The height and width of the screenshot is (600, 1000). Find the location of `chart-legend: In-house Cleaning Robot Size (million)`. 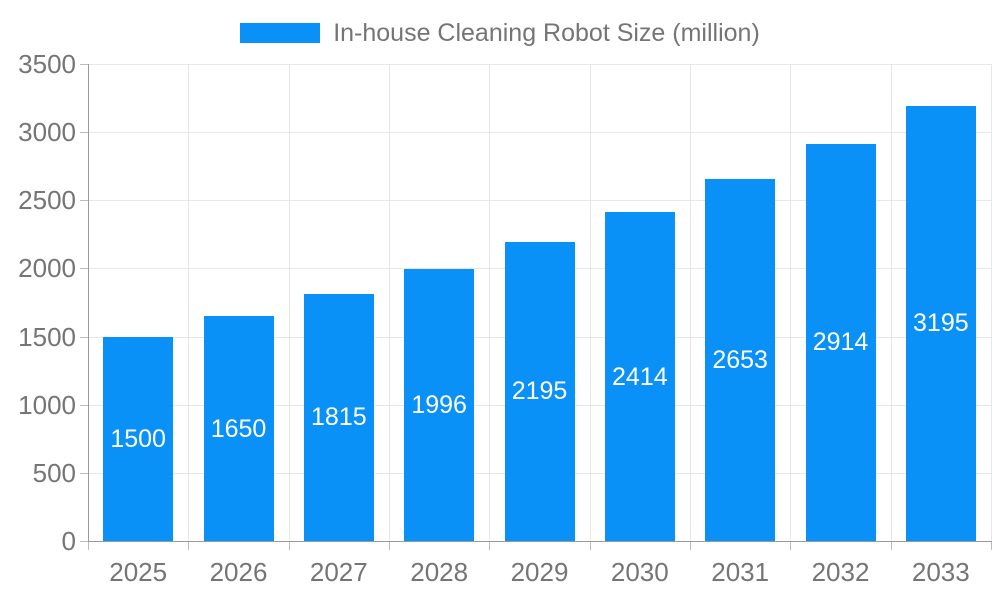

chart-legend: In-house Cleaning Robot Size (million) is located at coordinates (500, 33).